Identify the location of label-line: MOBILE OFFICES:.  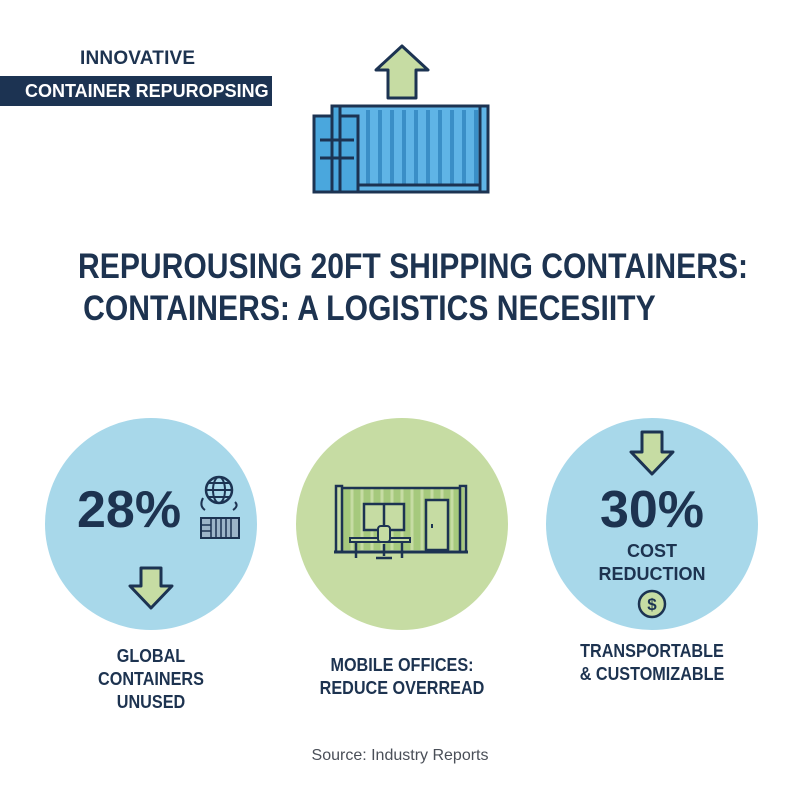
(402, 665).